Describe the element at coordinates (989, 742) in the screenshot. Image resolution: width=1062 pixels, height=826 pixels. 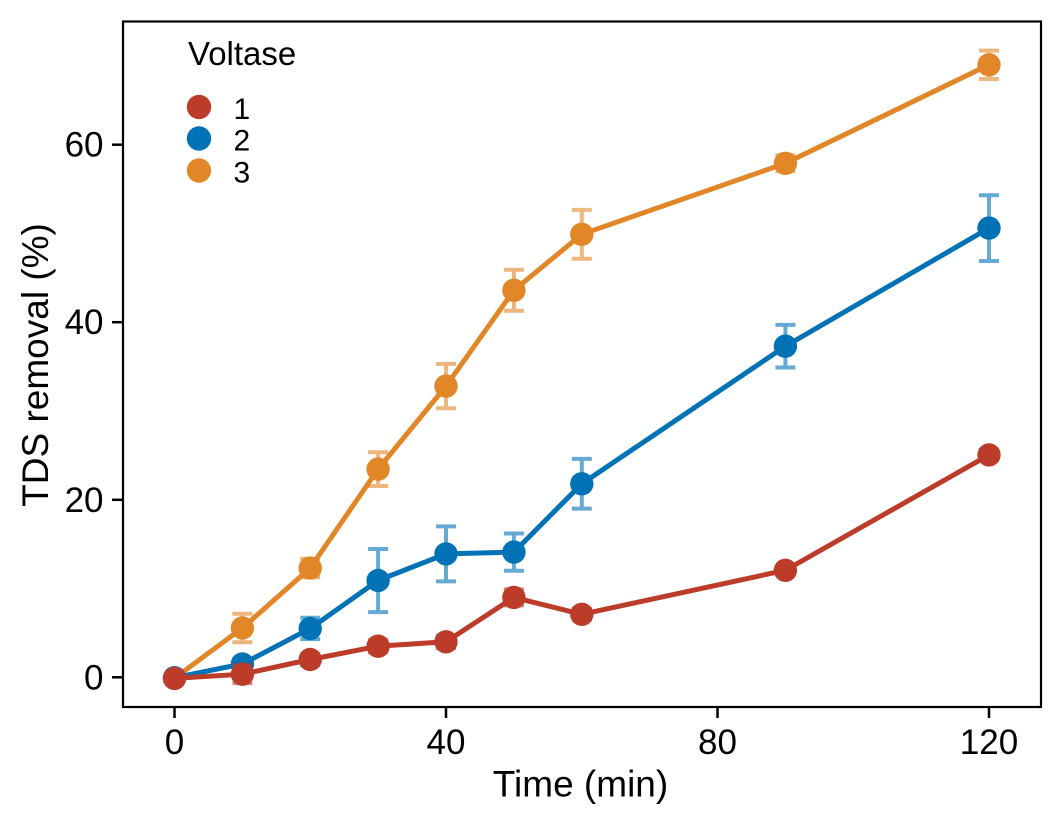
I see `svg-text: 120` at that location.